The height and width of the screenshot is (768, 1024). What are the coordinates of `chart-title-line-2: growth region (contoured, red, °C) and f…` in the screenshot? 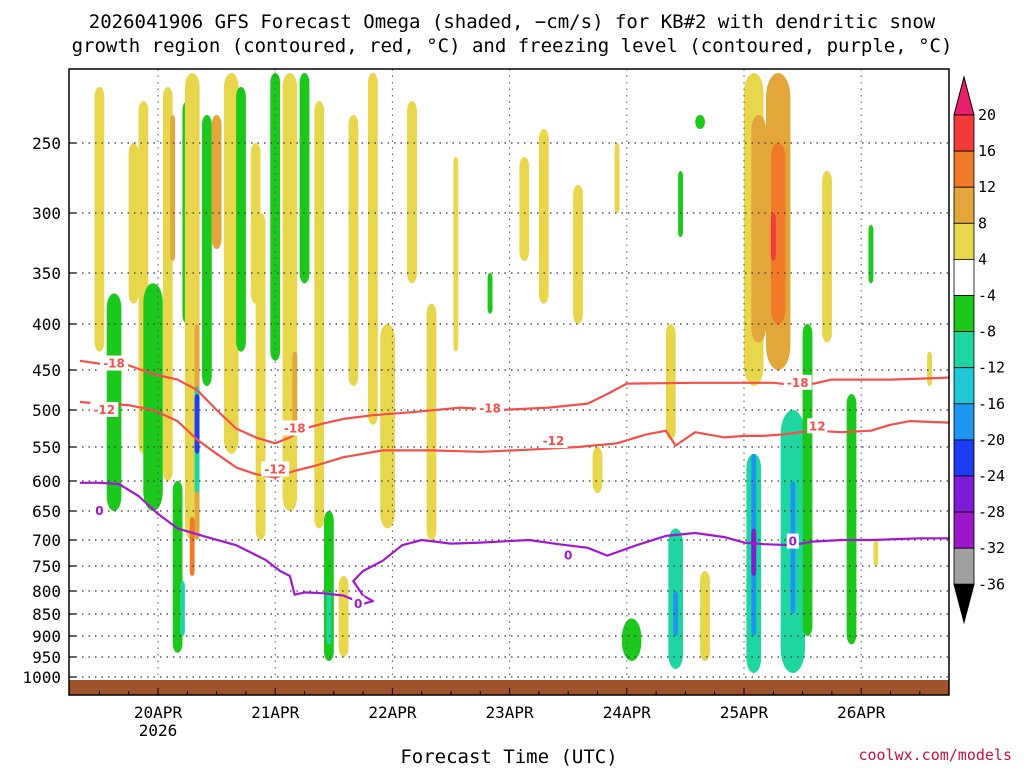 It's located at (512, 46).